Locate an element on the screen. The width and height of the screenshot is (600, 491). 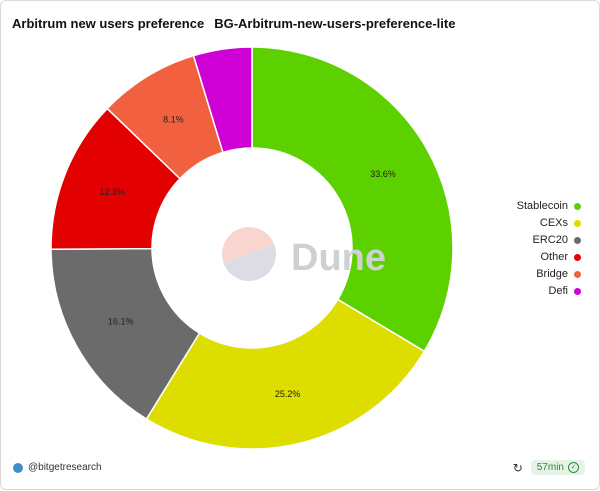
refresh-age: 57min is located at coordinates (550, 467).